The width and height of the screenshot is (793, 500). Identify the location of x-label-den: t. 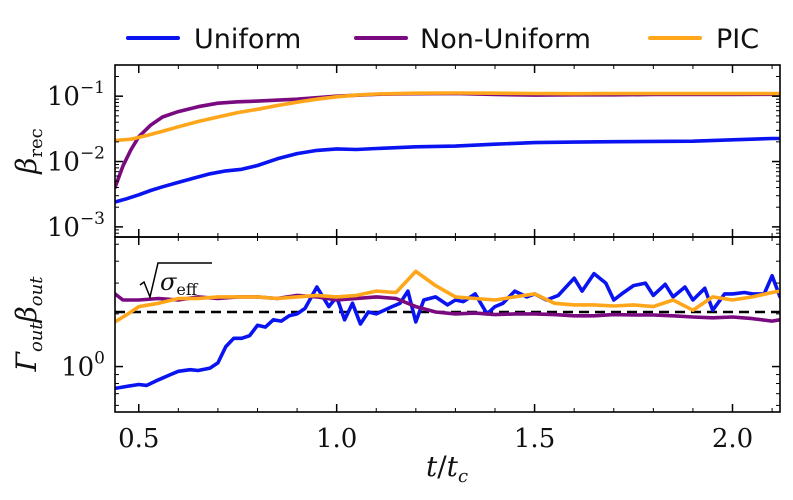
(453, 466).